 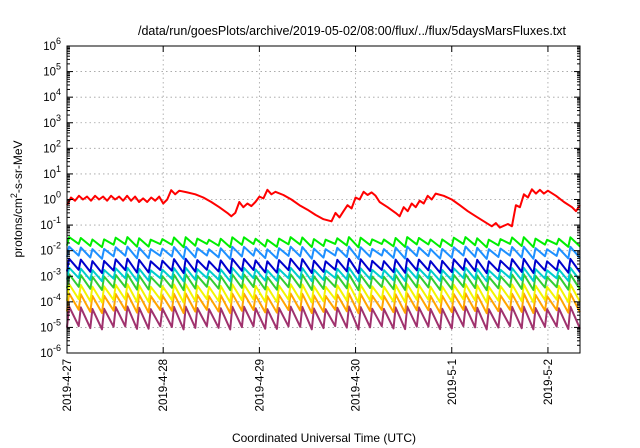 I want to click on y-tick-label: 10⁴, so click(x=52, y=95).